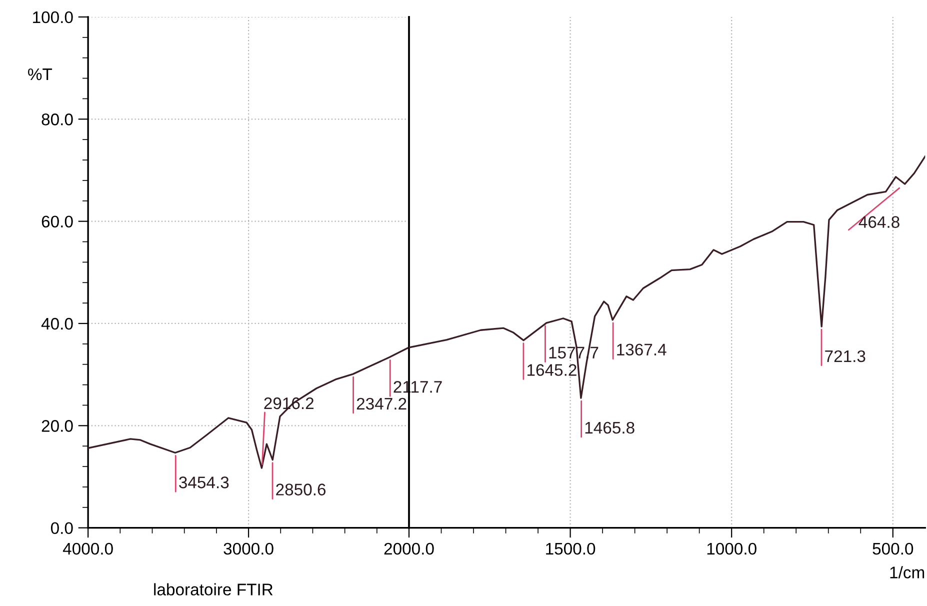  Describe the element at coordinates (879, 222) in the screenshot. I see `annotation: 464.8` at that location.